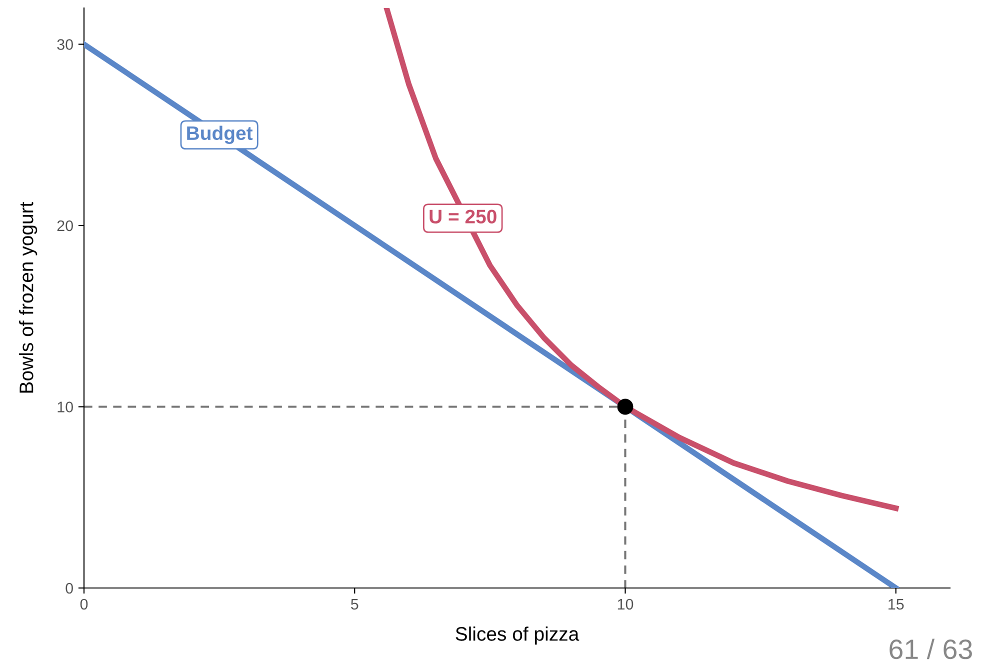 The width and height of the screenshot is (983, 668). Describe the element at coordinates (354, 604) in the screenshot. I see `x-tick-label: 5` at that location.